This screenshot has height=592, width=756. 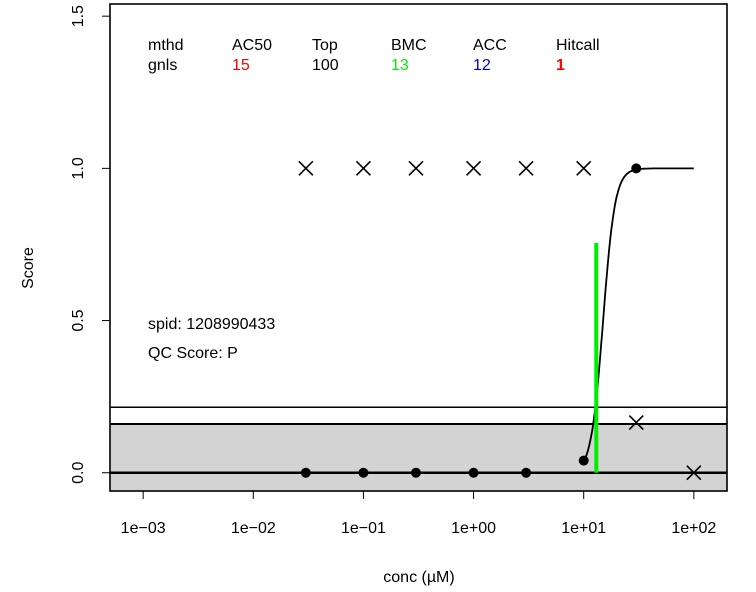 What do you see at coordinates (418, 457) in the screenshot?
I see `cutoff-band` at bounding box center [418, 457].